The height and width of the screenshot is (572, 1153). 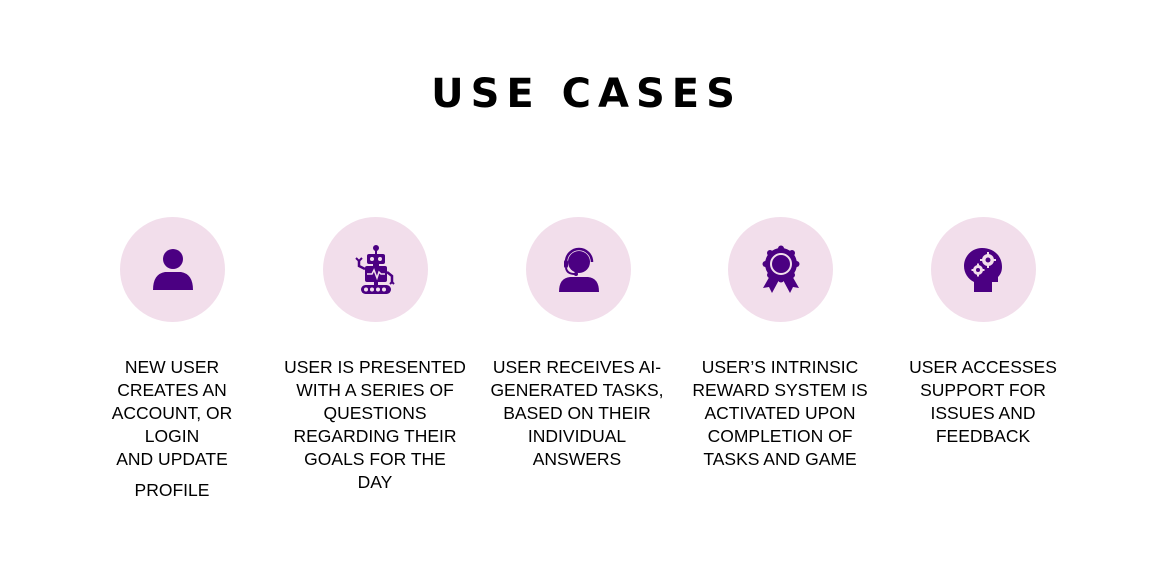 I want to click on user-icon, so click(x=172, y=269).